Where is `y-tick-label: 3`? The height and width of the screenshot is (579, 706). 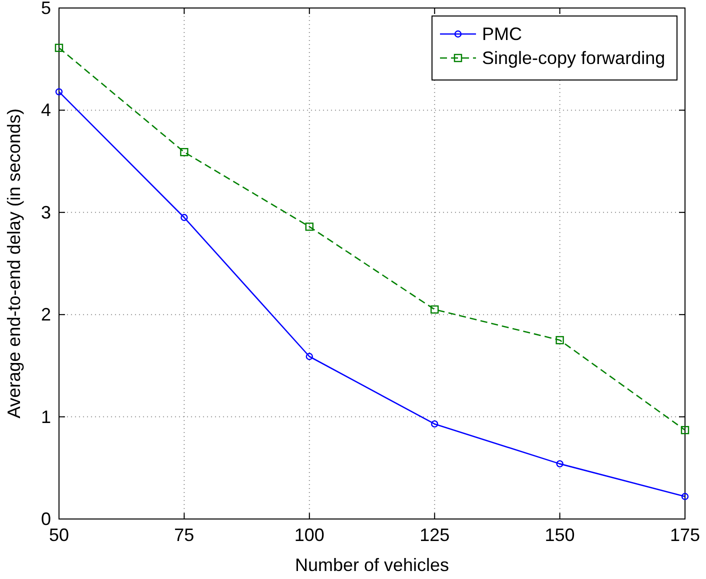 y-tick-label: 3 is located at coordinates (45, 212).